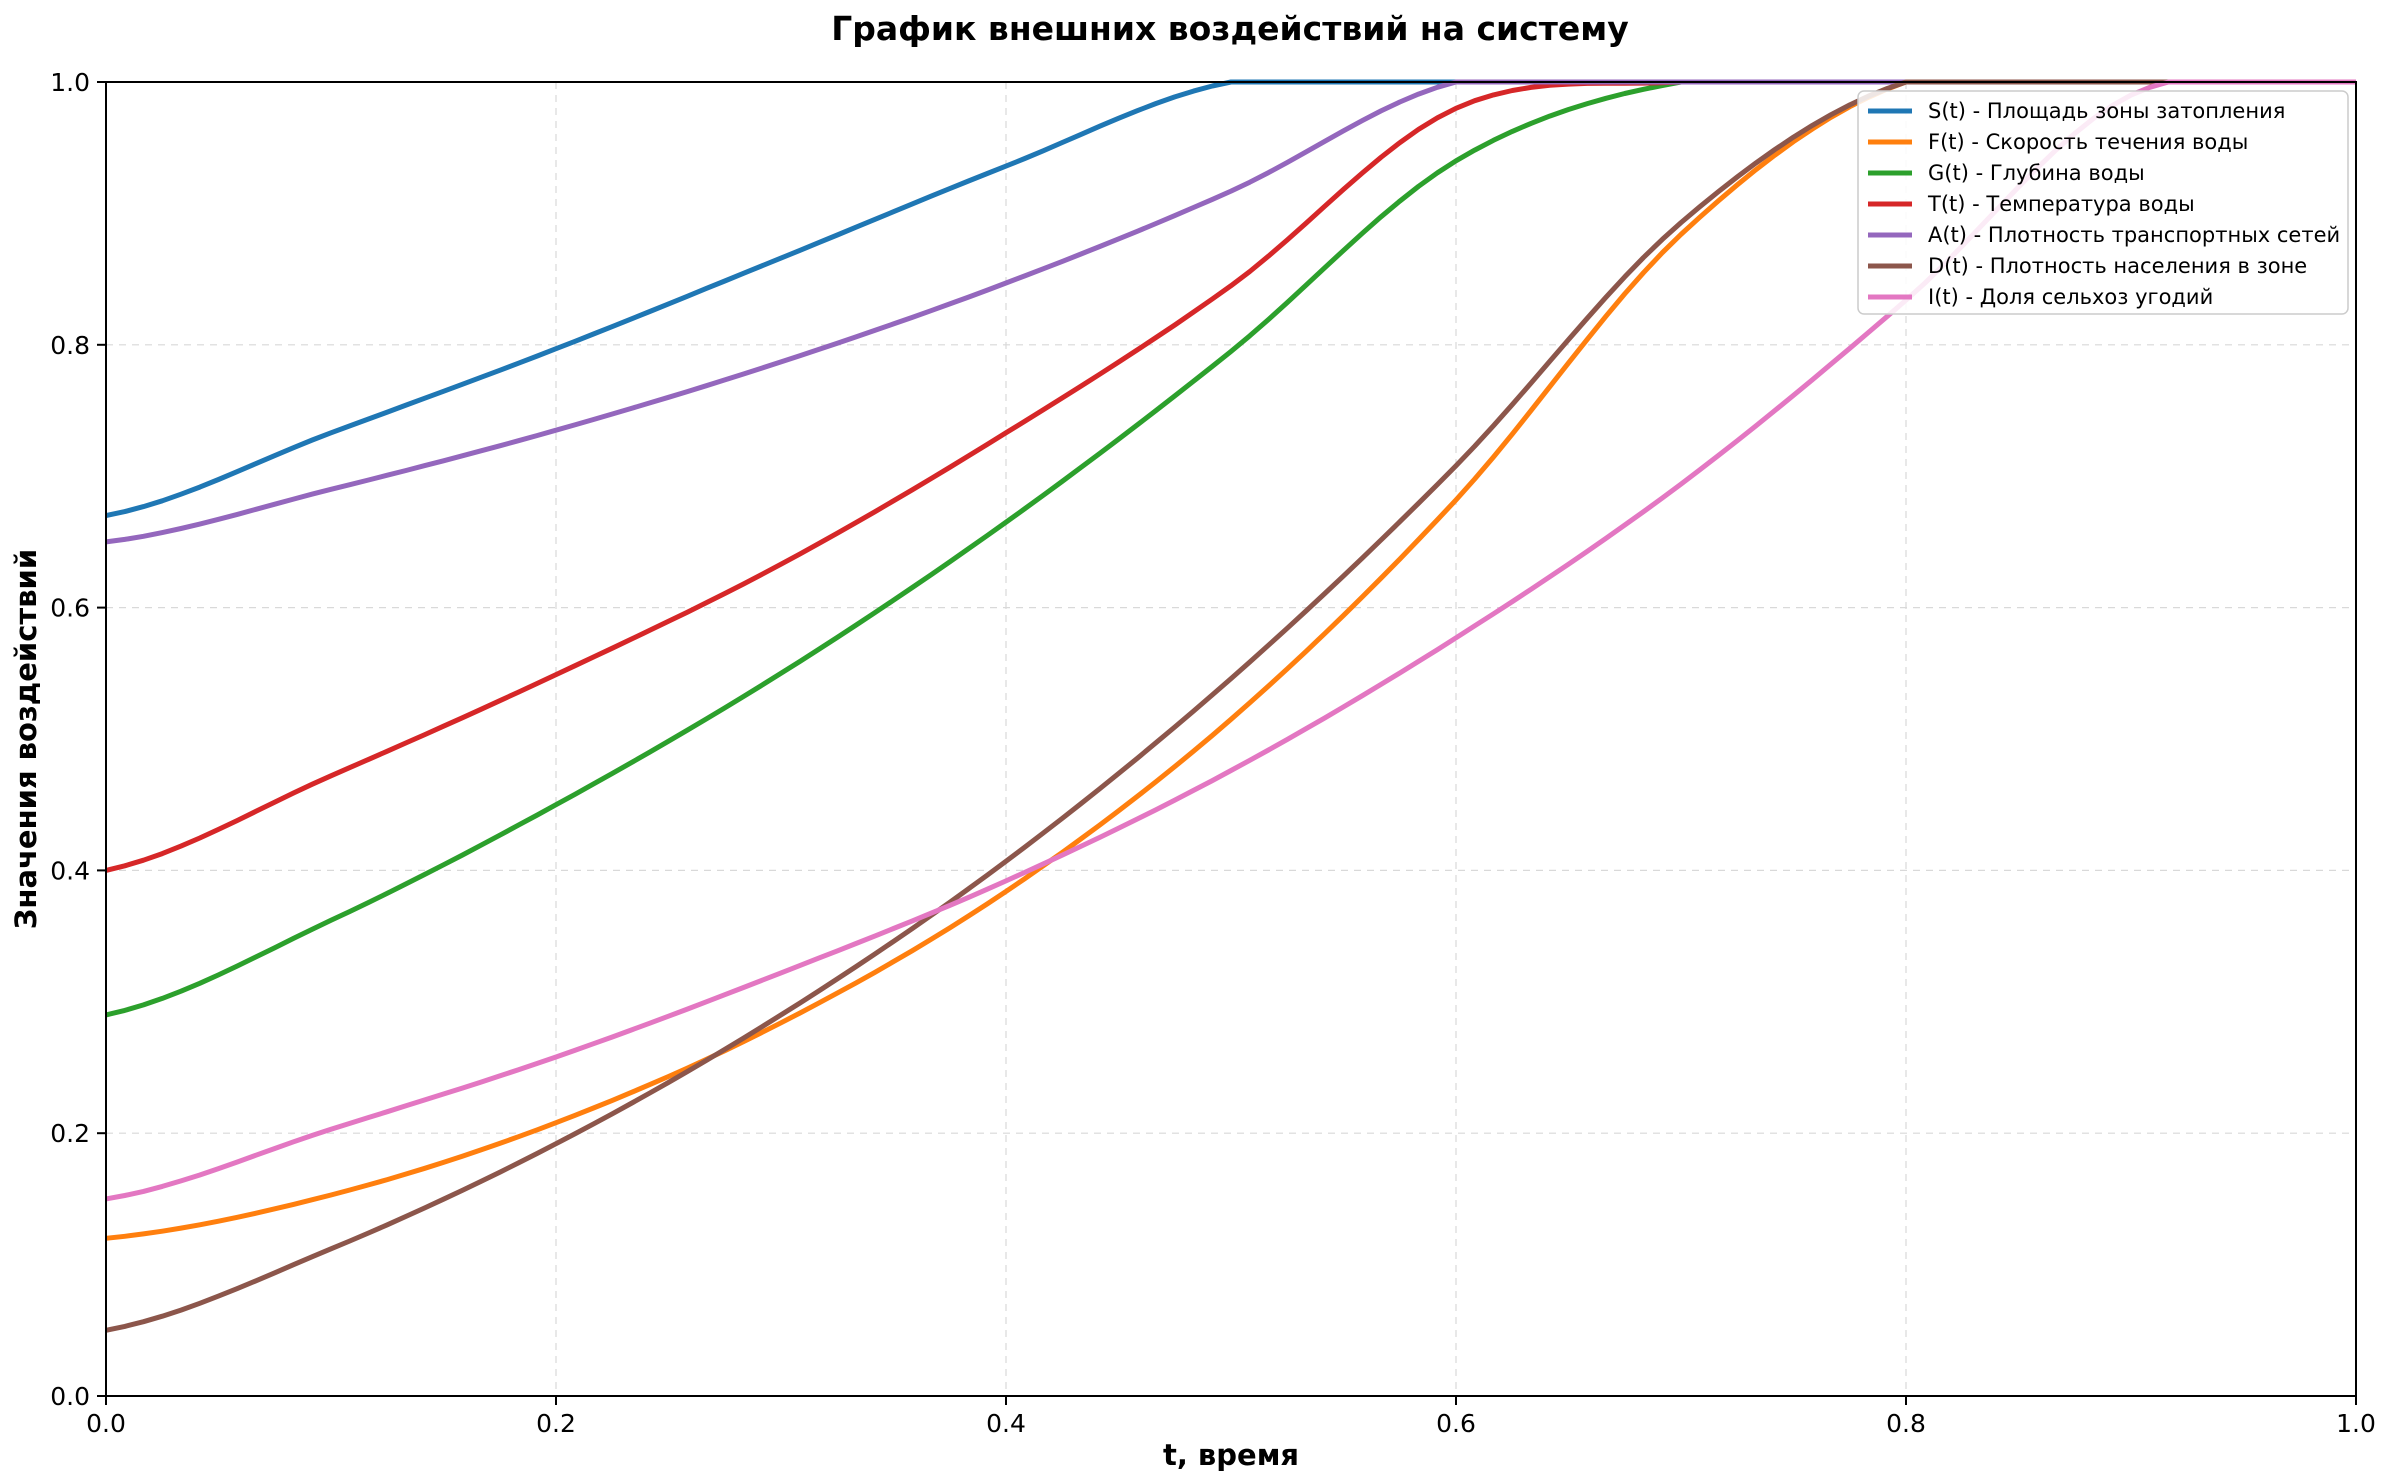 The width and height of the screenshot is (2384, 1481). What do you see at coordinates (2070, 297) in the screenshot?
I see `legend-label: I(t) - Доля сельхоз угодий` at bounding box center [2070, 297].